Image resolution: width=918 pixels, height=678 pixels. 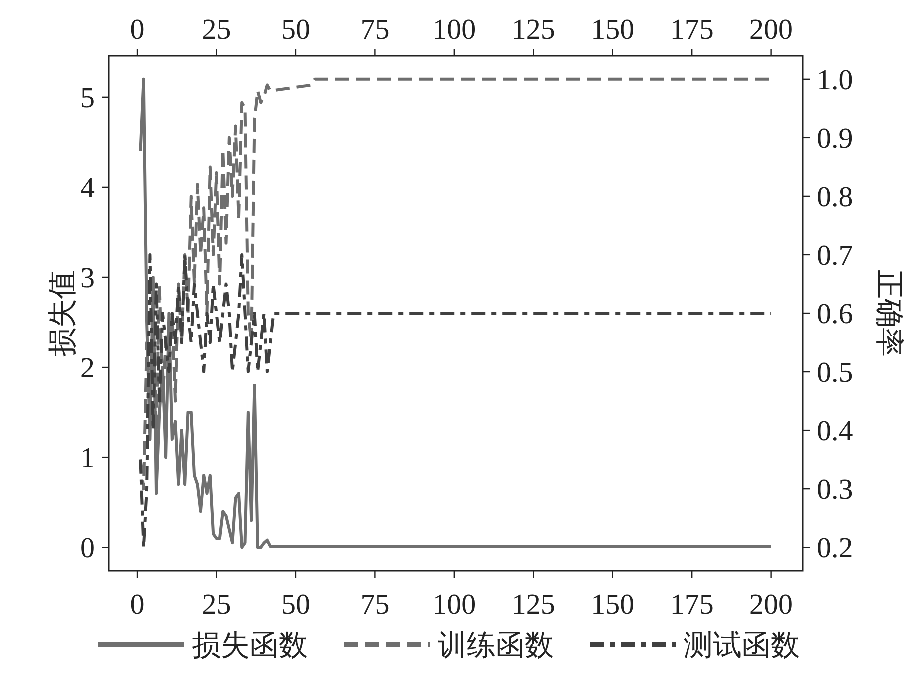 What do you see at coordinates (835, 490) in the screenshot?
I see `y2-tick-label: 0.3` at bounding box center [835, 490].